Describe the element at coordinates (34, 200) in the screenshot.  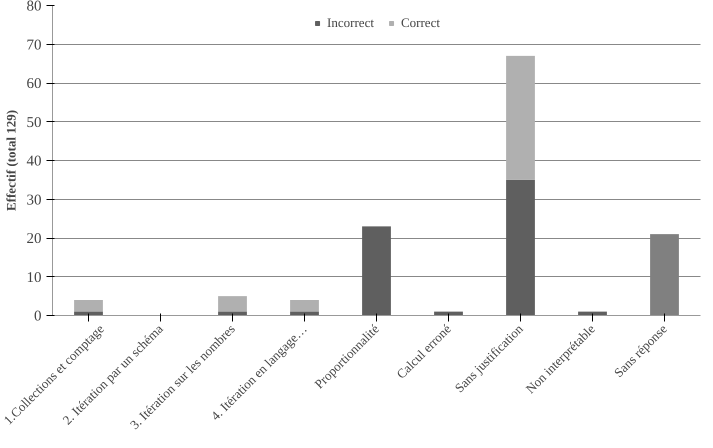
I see `y-tick-label: 30` at that location.